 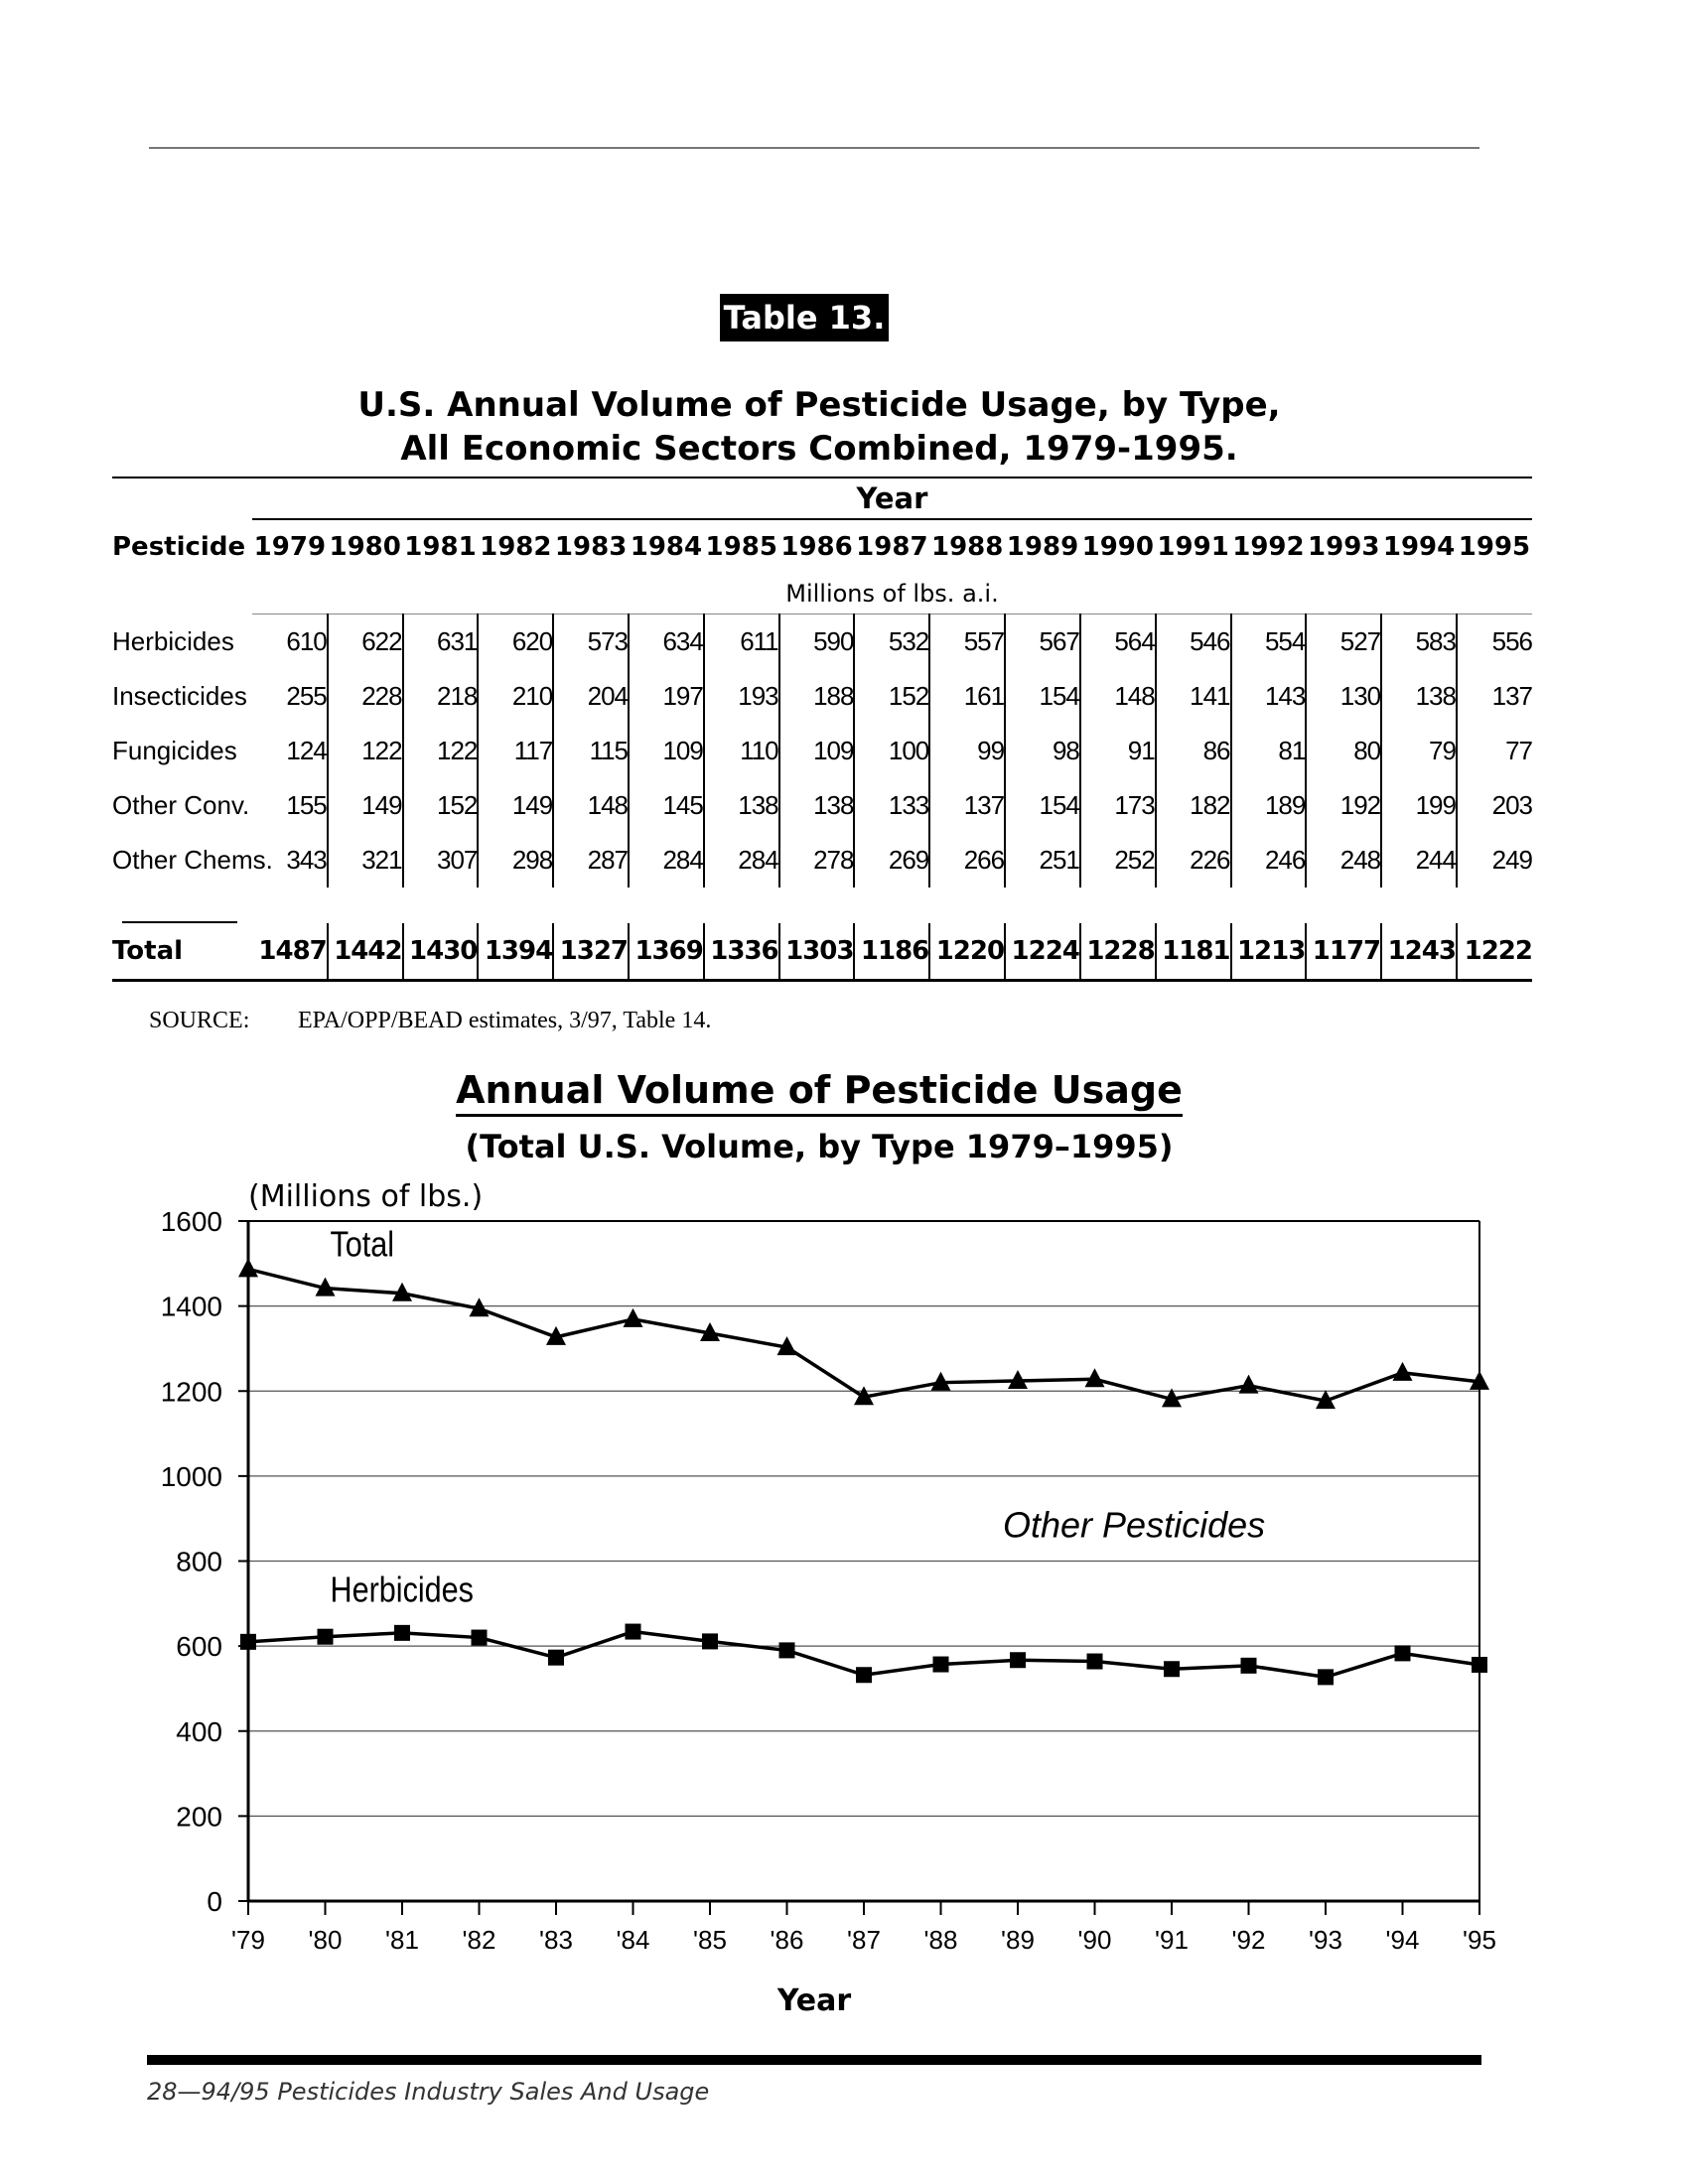 I want to click on table-cell: 91, so click(x=1117, y=751).